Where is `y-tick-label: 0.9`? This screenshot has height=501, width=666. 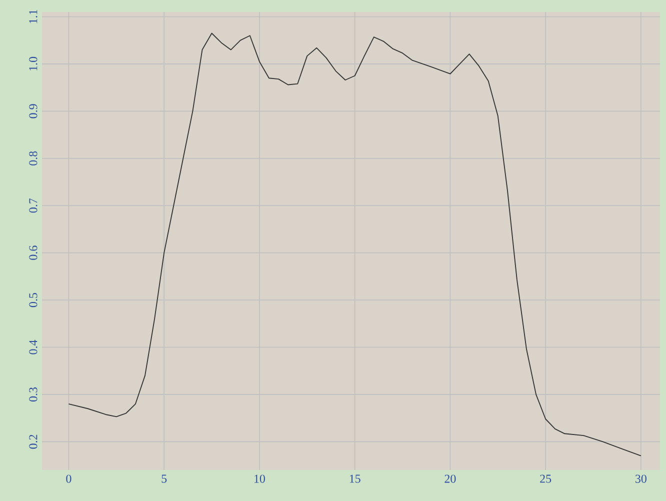 y-tick-label: 0.9 is located at coordinates (33, 111).